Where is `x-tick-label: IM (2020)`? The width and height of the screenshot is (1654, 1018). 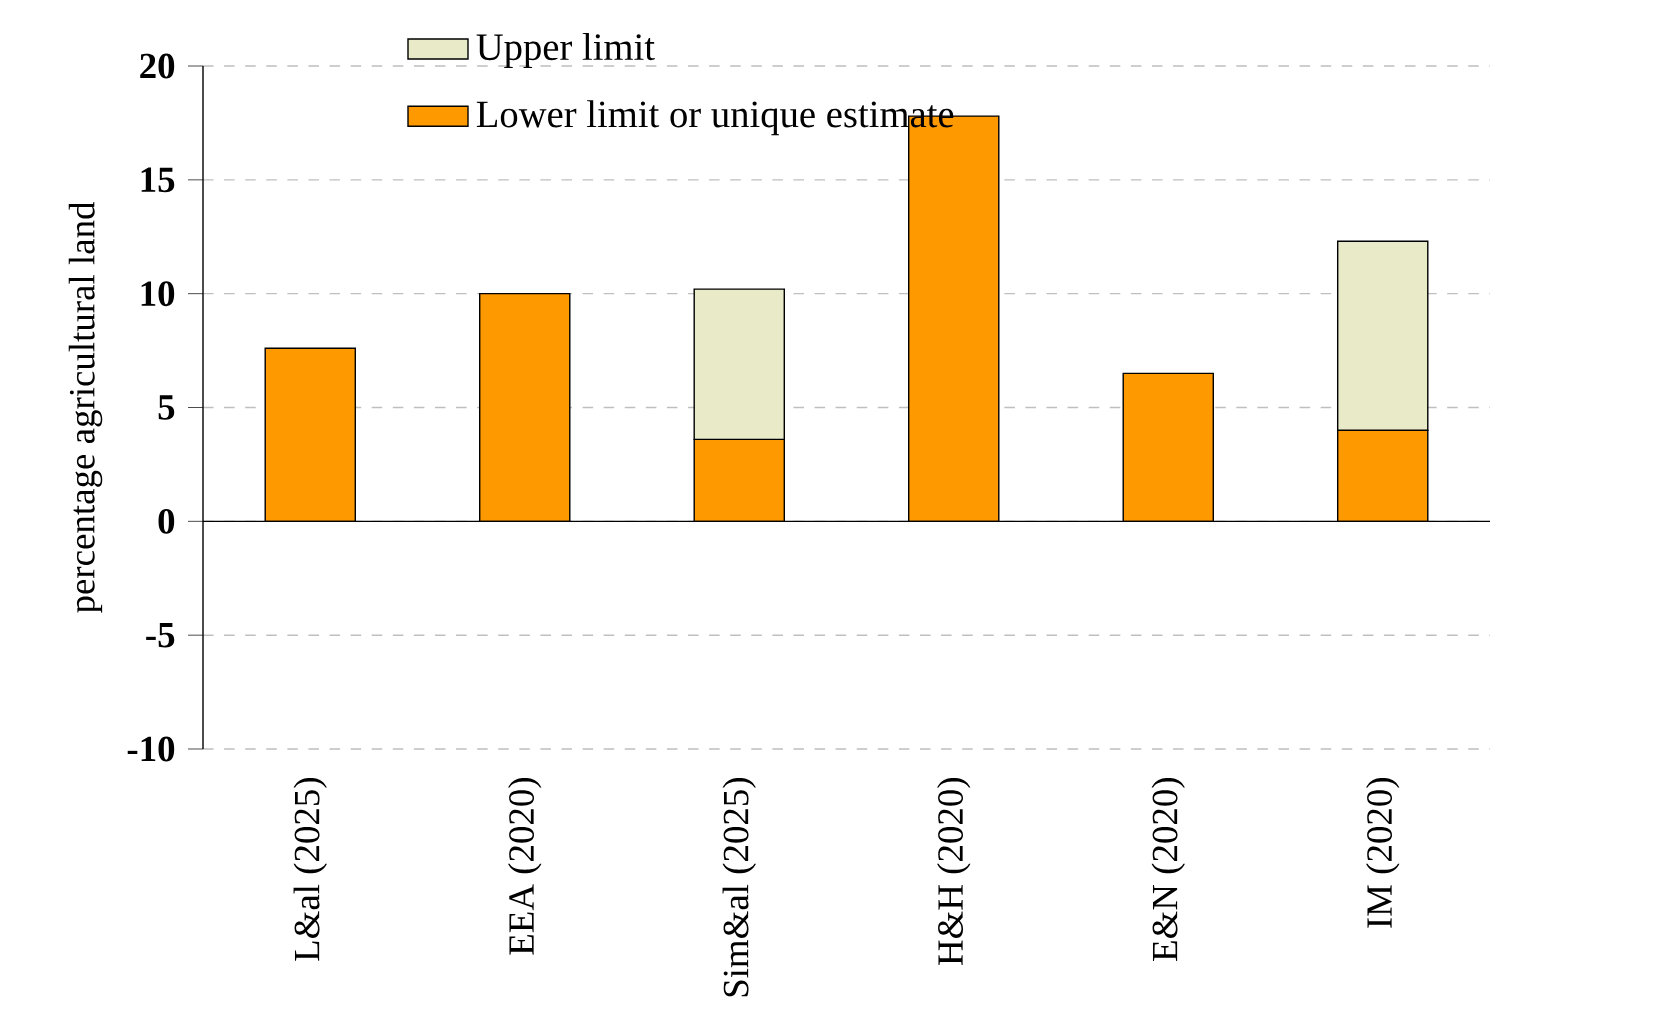 x-tick-label: IM (2020) is located at coordinates (1383, 853).